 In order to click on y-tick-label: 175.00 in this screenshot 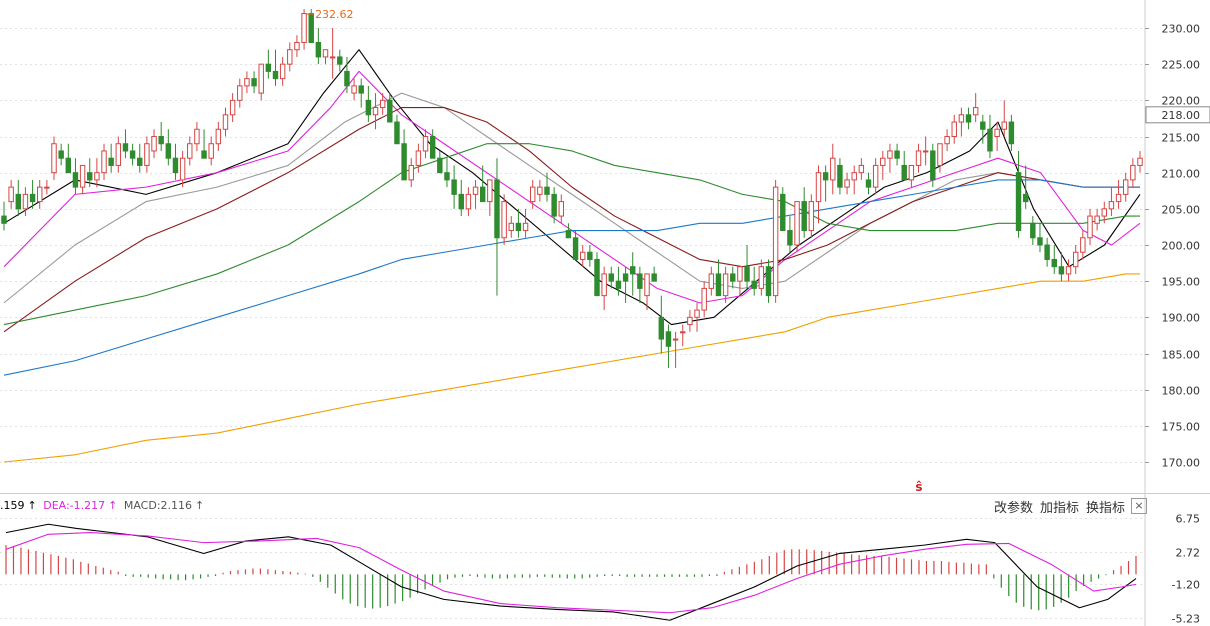, I will do `click(1181, 427)`.